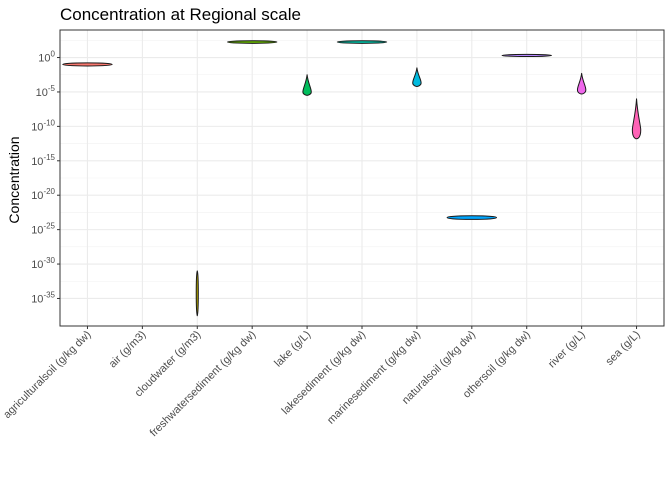  What do you see at coordinates (252, 42) in the screenshot?
I see `violin-freshwatersediment` at bounding box center [252, 42].